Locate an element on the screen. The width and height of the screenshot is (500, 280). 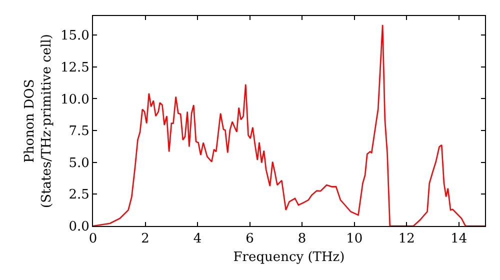
x-tick-label: 2 is located at coordinates (145, 239).